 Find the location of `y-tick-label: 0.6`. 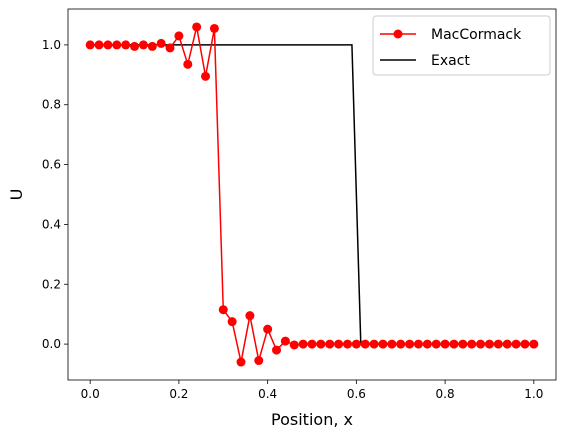

y-tick-label: 0.6 is located at coordinates (51, 165).